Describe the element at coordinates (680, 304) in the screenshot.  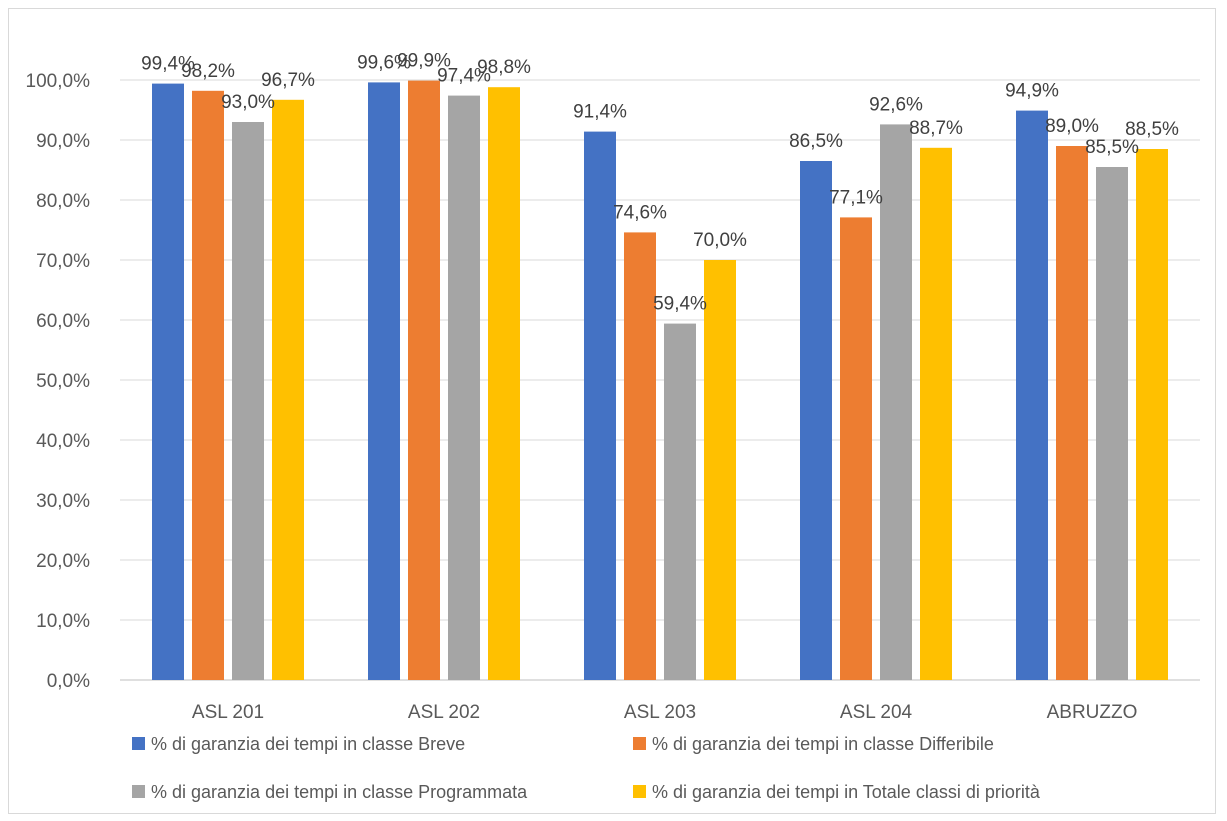
I see `data-label: 59,4%` at that location.